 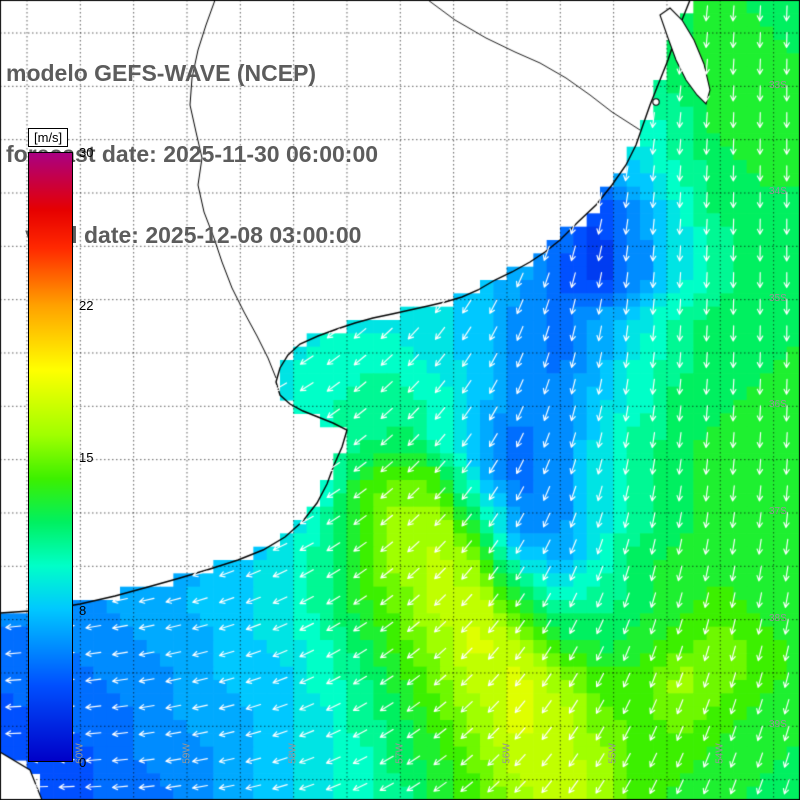 I want to click on colorbar-tick-22: 22, so click(x=86, y=305).